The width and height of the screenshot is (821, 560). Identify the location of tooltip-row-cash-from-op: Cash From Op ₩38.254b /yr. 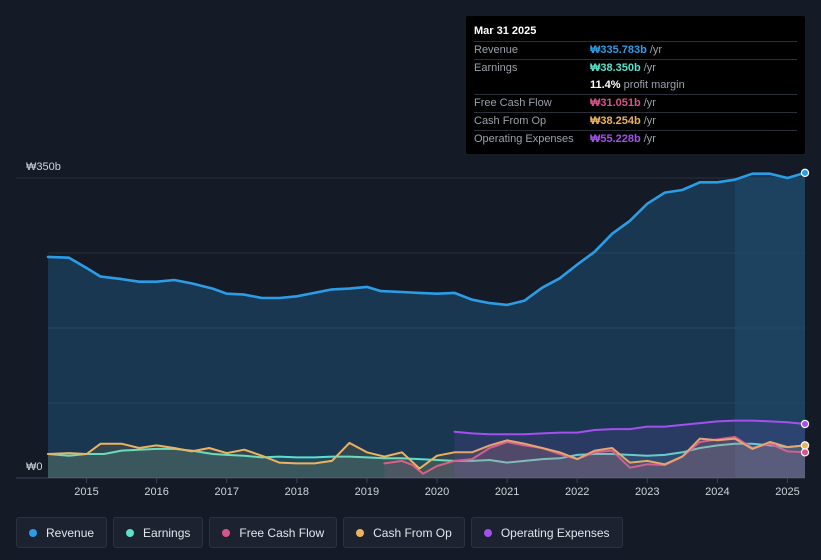
(635, 121).